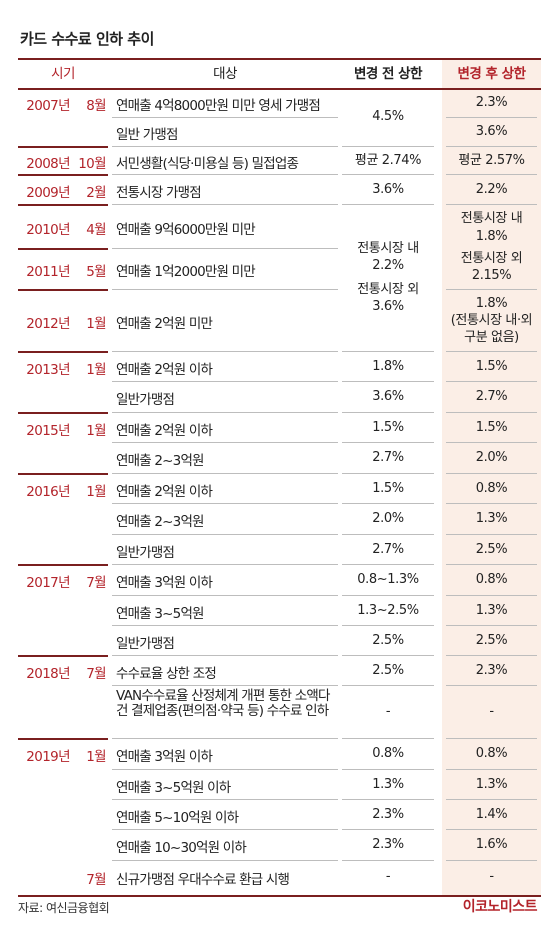 The image size is (559, 933). Describe the element at coordinates (279, 518) in the screenshot. I see `table-row: 연매출 2~3억원 2.0% 1.3%` at that location.